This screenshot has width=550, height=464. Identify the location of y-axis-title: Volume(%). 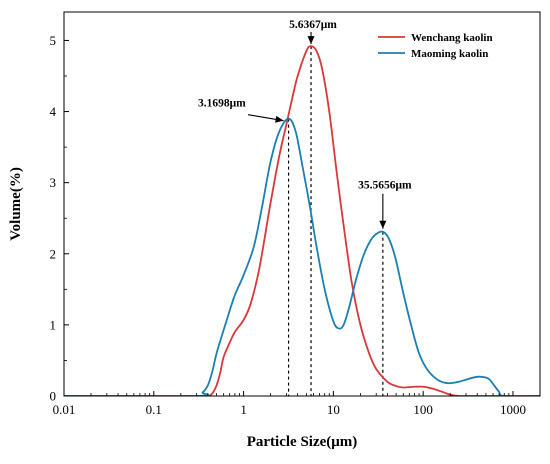
(16, 204).